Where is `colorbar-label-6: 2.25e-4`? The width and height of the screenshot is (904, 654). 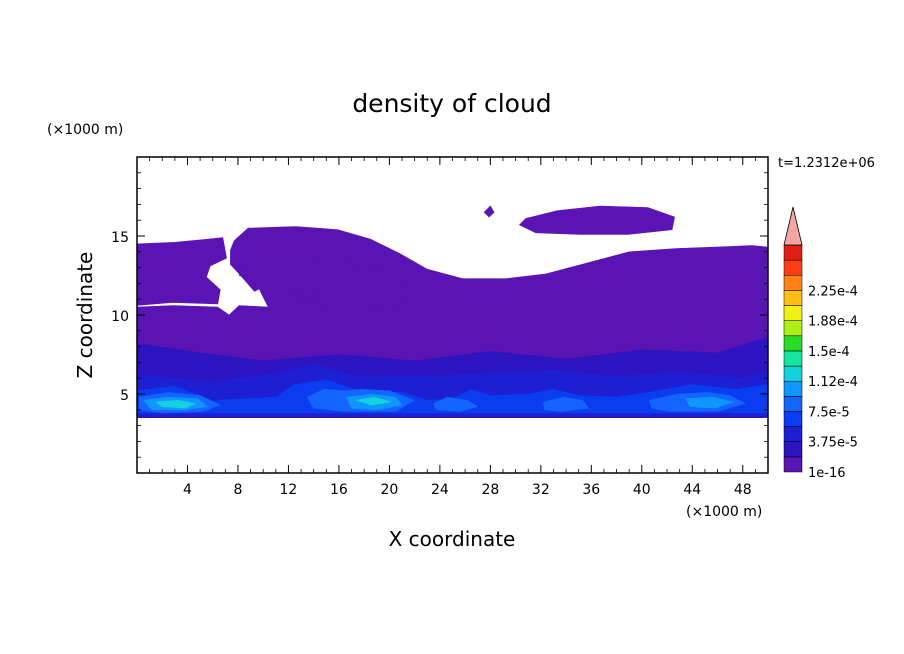
colorbar-label-6: 2.25e-4 is located at coordinates (833, 291).